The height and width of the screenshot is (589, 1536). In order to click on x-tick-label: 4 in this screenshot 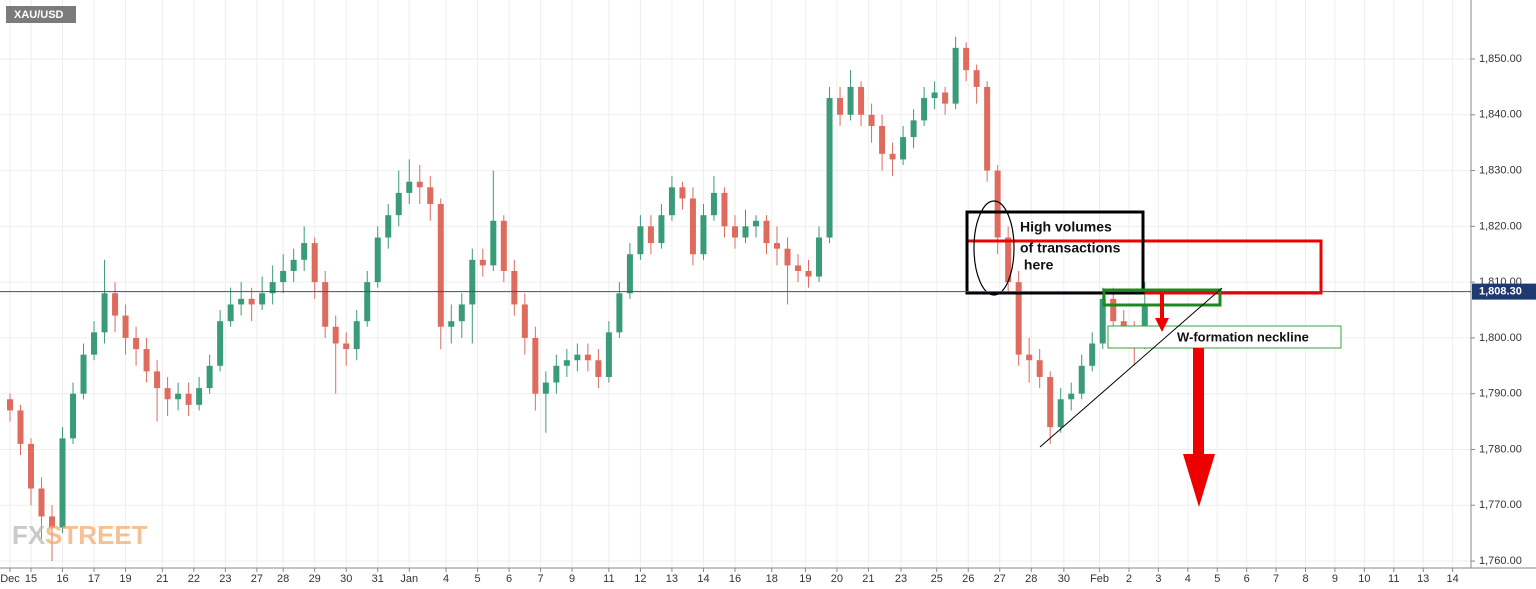, I will do `click(1188, 579)`.